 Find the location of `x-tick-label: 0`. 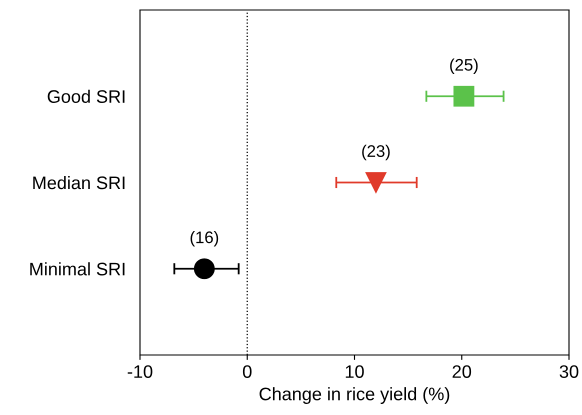

x-tick-label: 0 is located at coordinates (247, 371).